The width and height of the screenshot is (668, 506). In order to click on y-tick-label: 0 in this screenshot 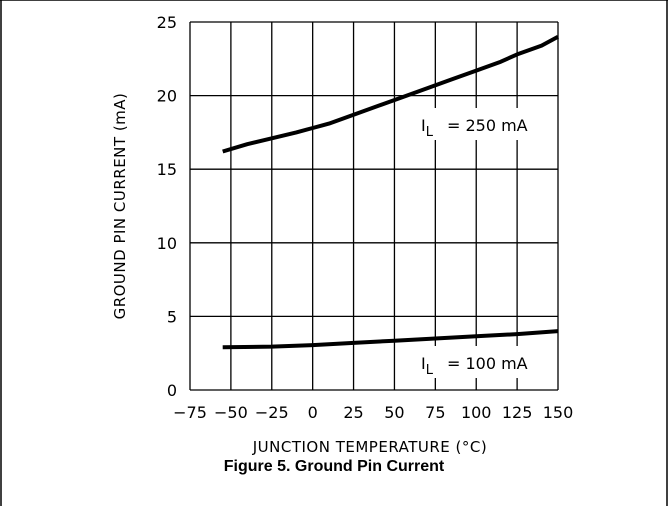, I will do `click(172, 390)`.